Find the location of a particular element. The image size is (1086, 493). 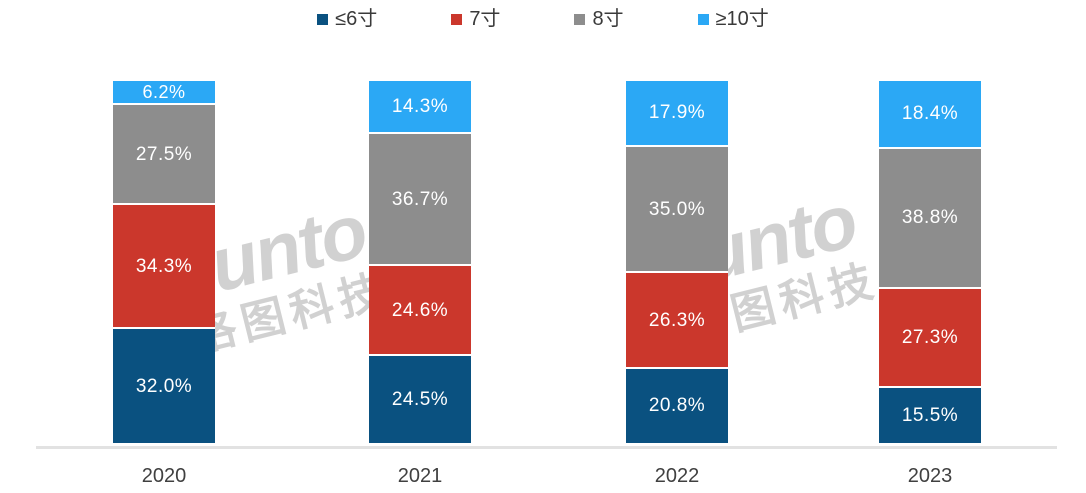

bar-segment: 32.0% is located at coordinates (164, 386).